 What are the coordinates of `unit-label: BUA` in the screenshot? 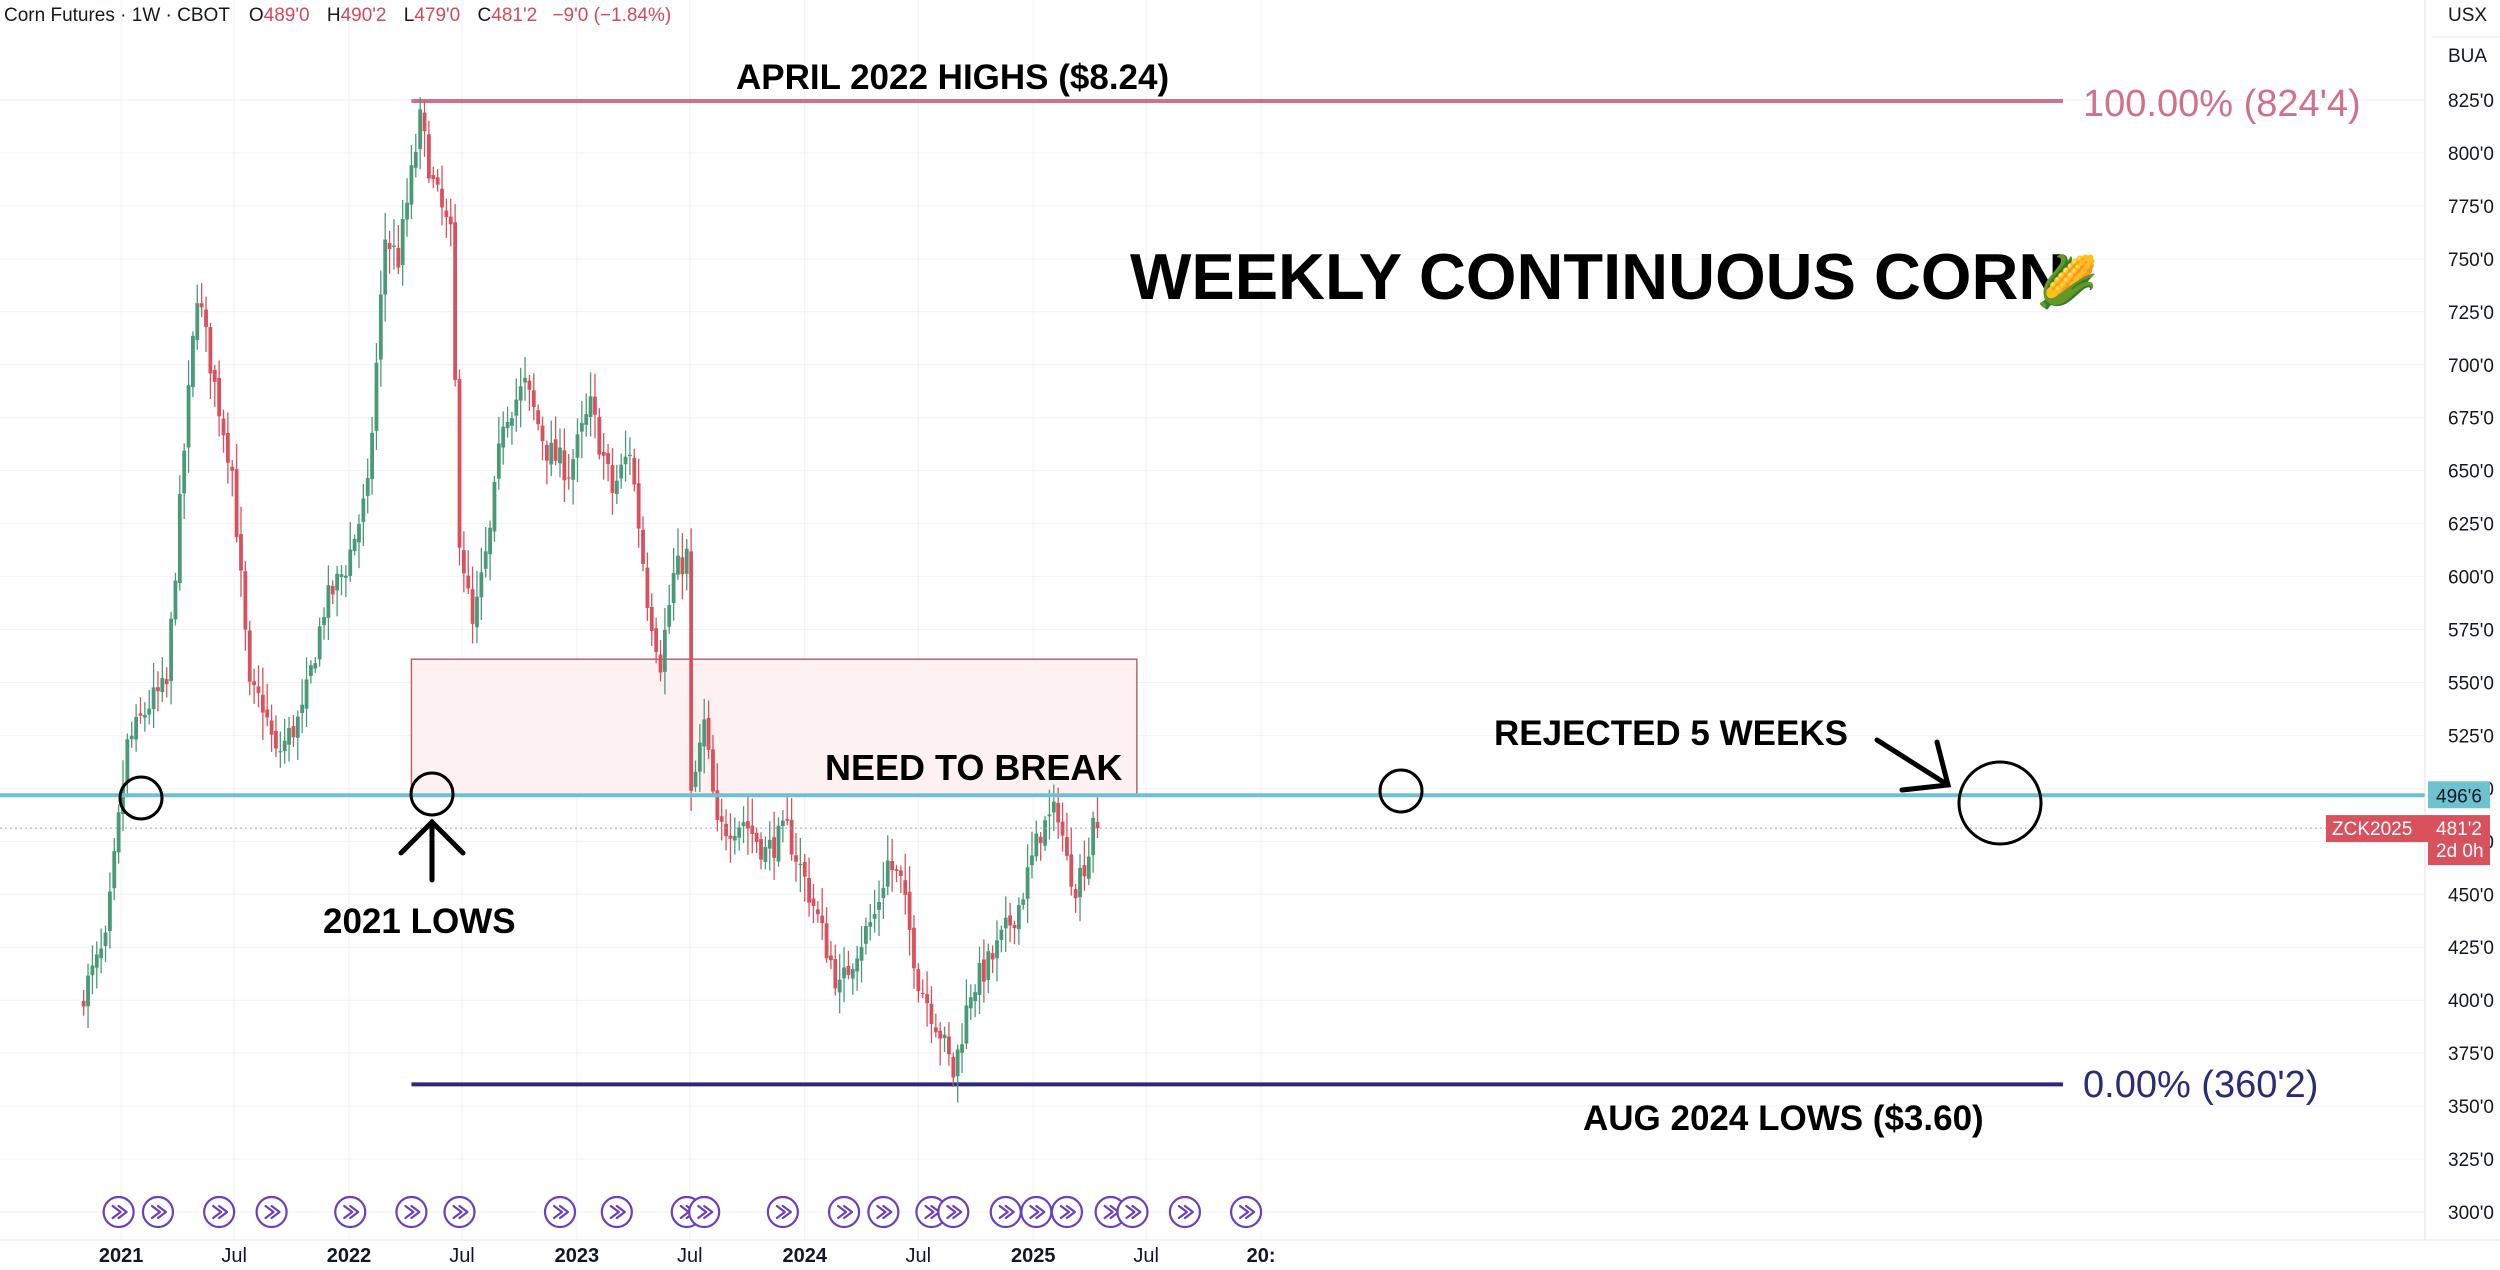 It's located at (2467, 56).